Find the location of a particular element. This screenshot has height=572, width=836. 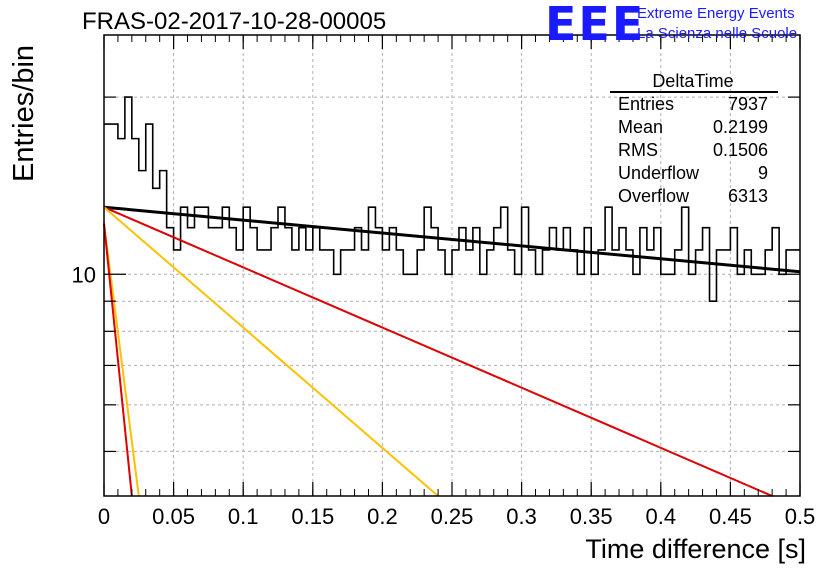

stats-label-underflow: Underflow is located at coordinates (659, 173).